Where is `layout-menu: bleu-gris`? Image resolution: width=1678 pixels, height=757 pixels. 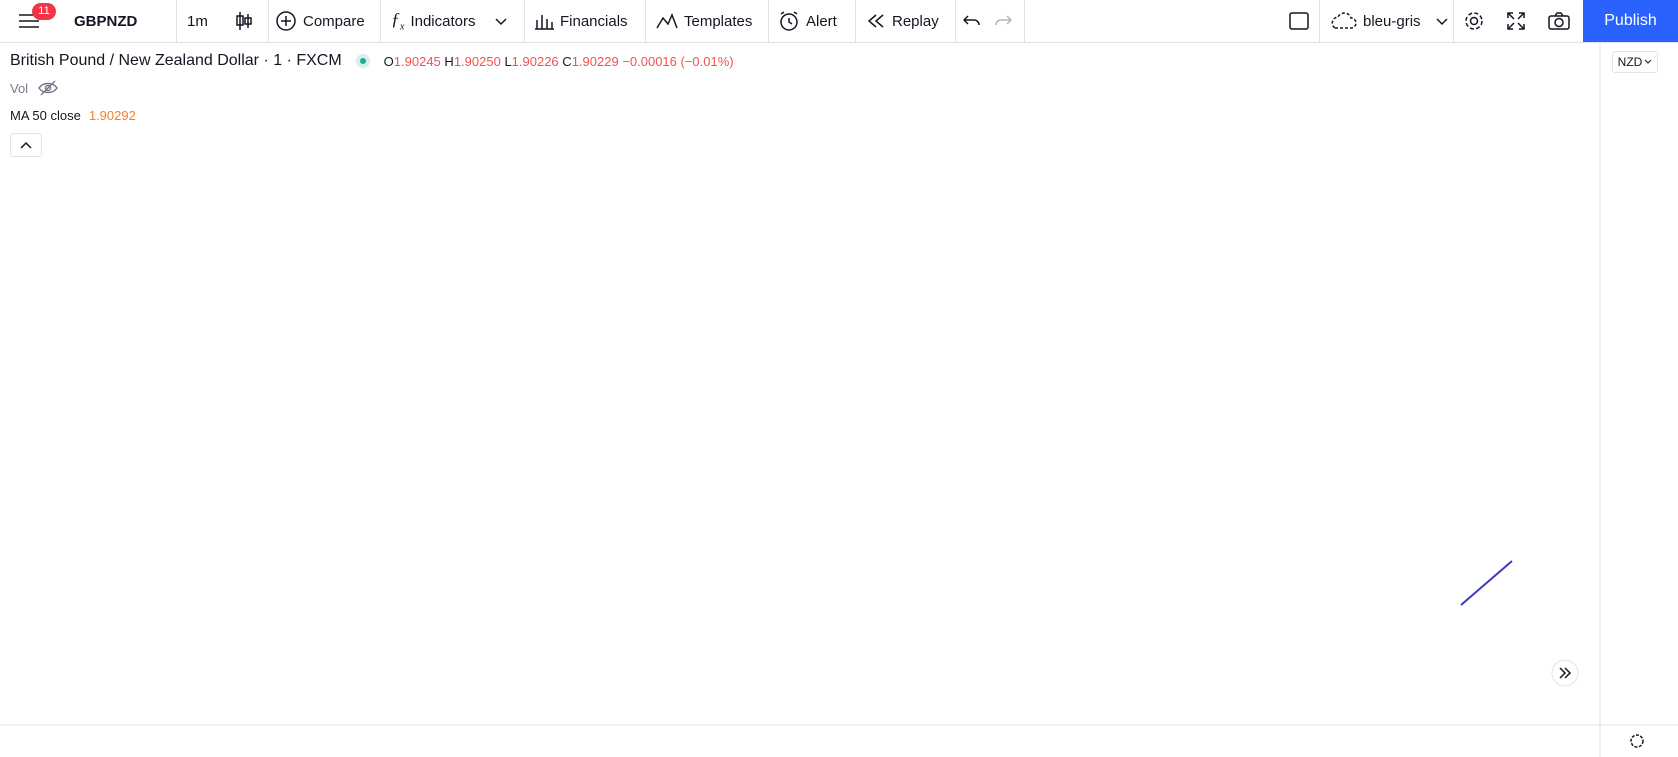
layout-menu: bleu-gris is located at coordinates (1388, 21).